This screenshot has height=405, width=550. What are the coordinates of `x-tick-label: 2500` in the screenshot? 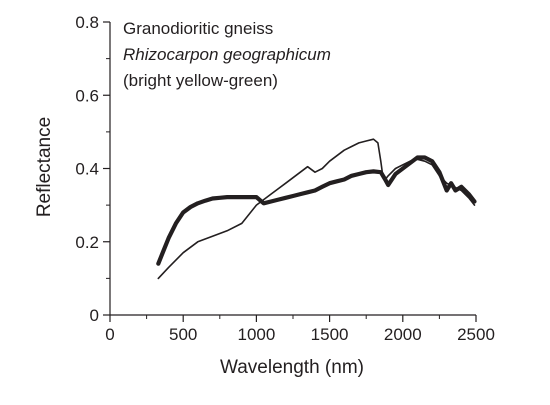 It's located at (476, 334).